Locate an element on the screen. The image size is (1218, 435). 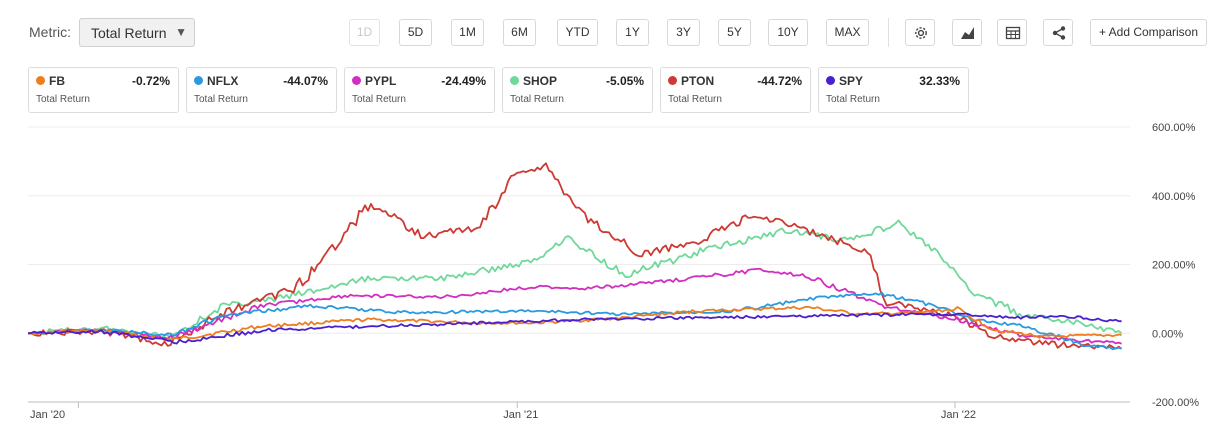
legend-ticker: PTON is located at coordinates (698, 81).